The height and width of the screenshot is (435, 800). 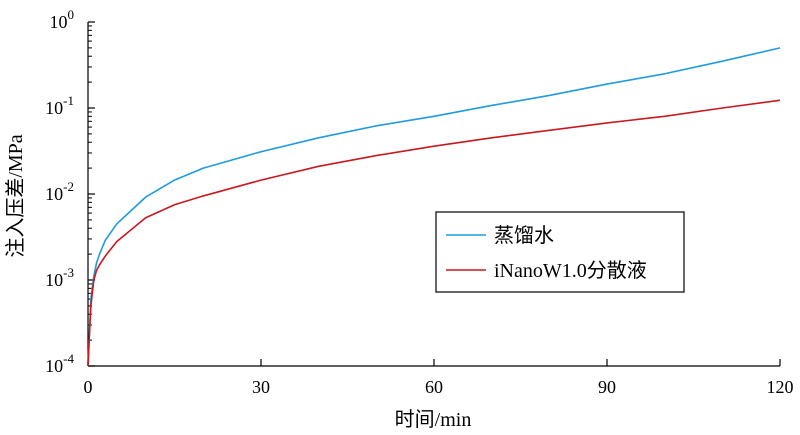 What do you see at coordinates (59, 277) in the screenshot?
I see `y-tick-label: 10⁻³` at bounding box center [59, 277].